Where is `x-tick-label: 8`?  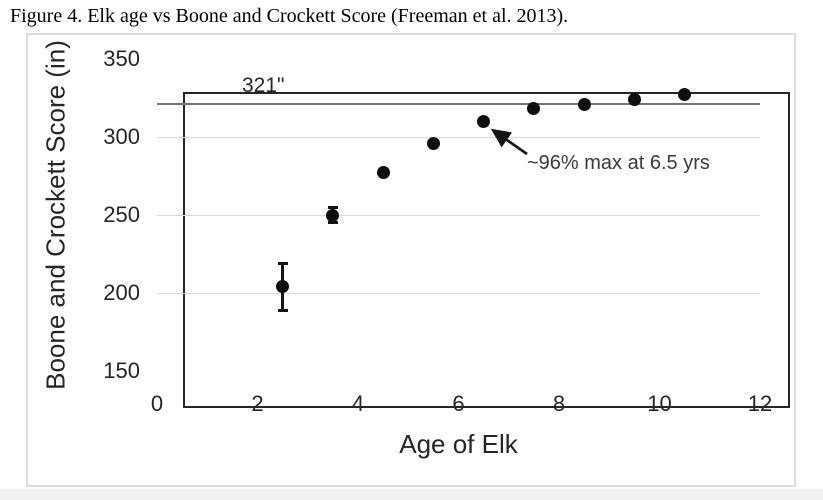 x-tick-label: 8 is located at coordinates (559, 403).